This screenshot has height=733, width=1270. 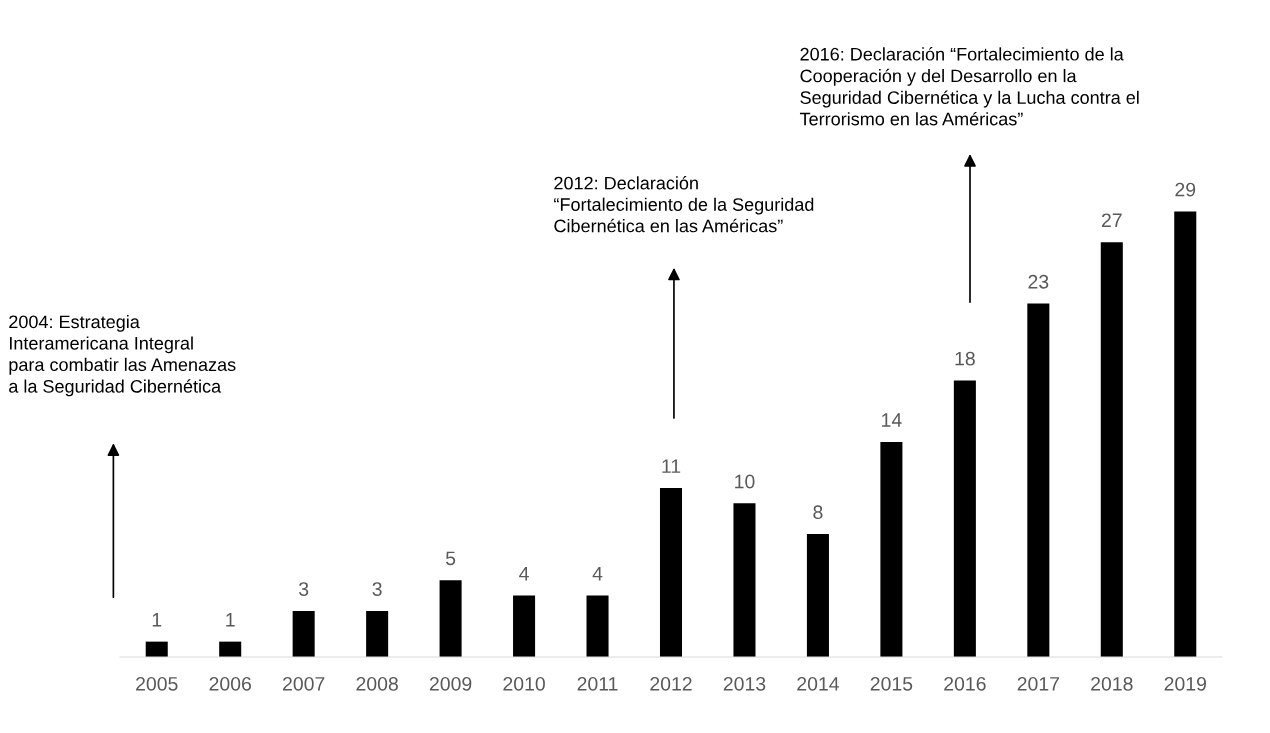 I want to click on data-label: 18, so click(x=965, y=358).